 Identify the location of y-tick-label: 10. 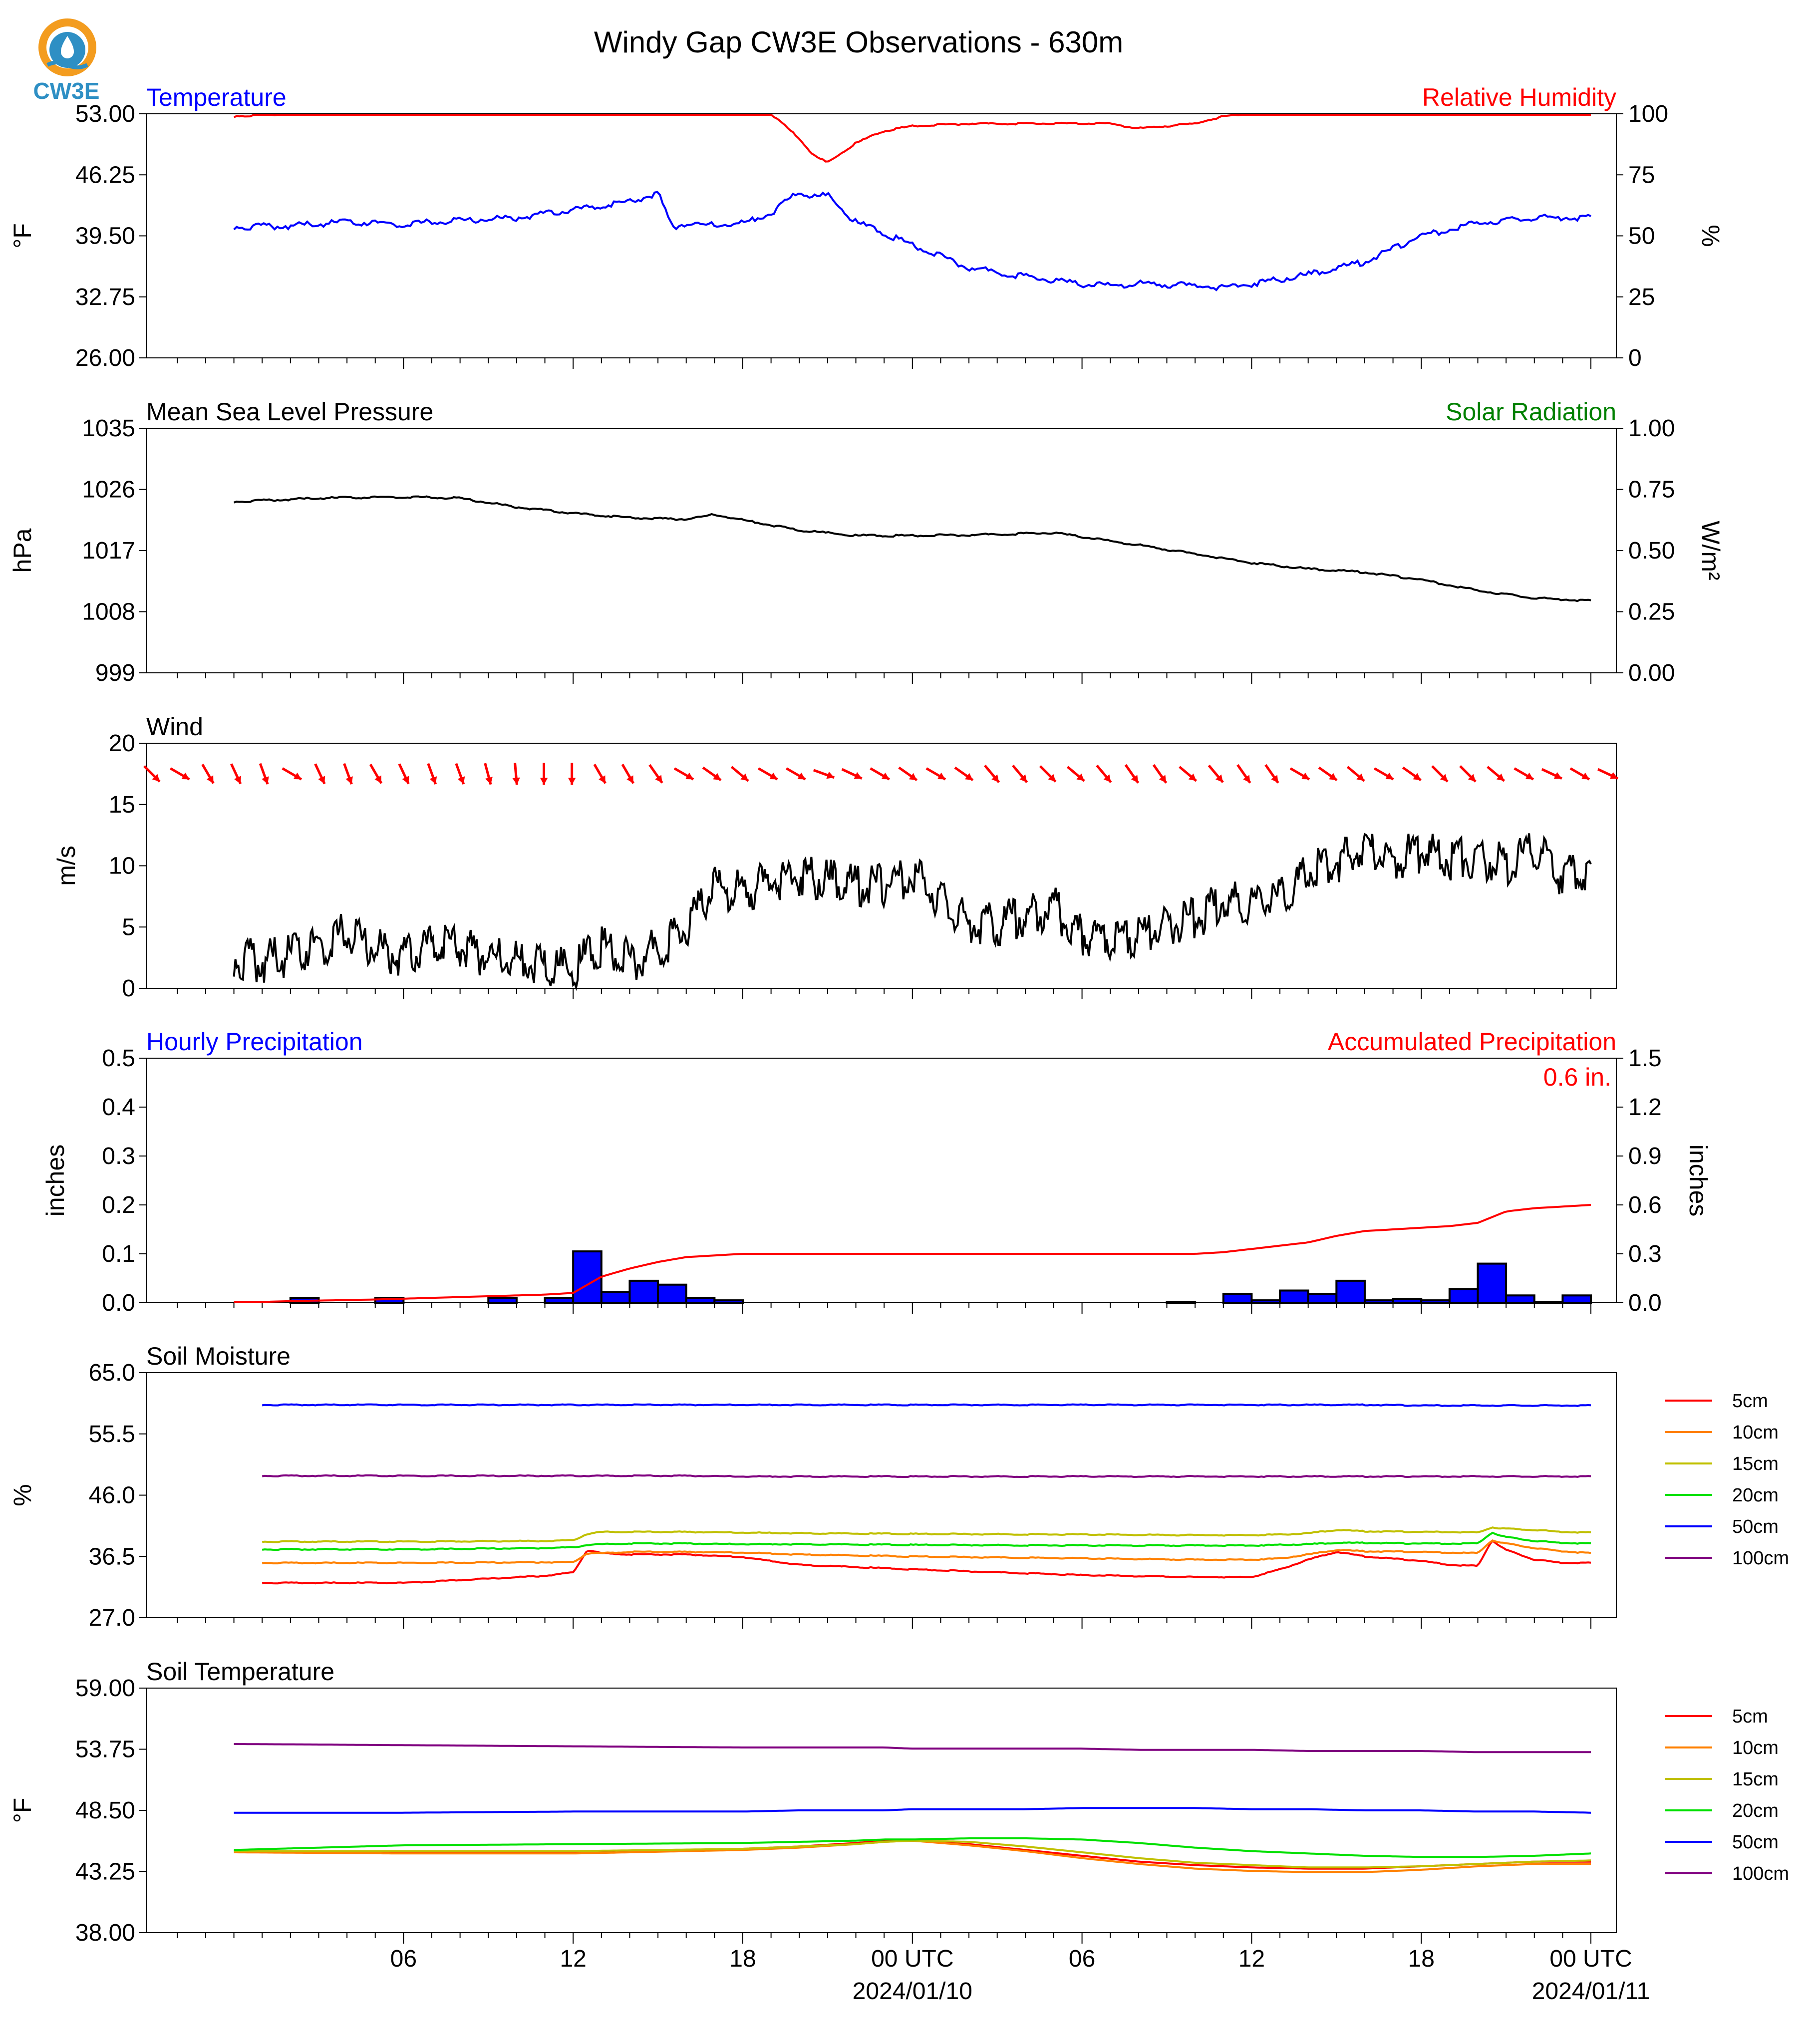
(122, 866).